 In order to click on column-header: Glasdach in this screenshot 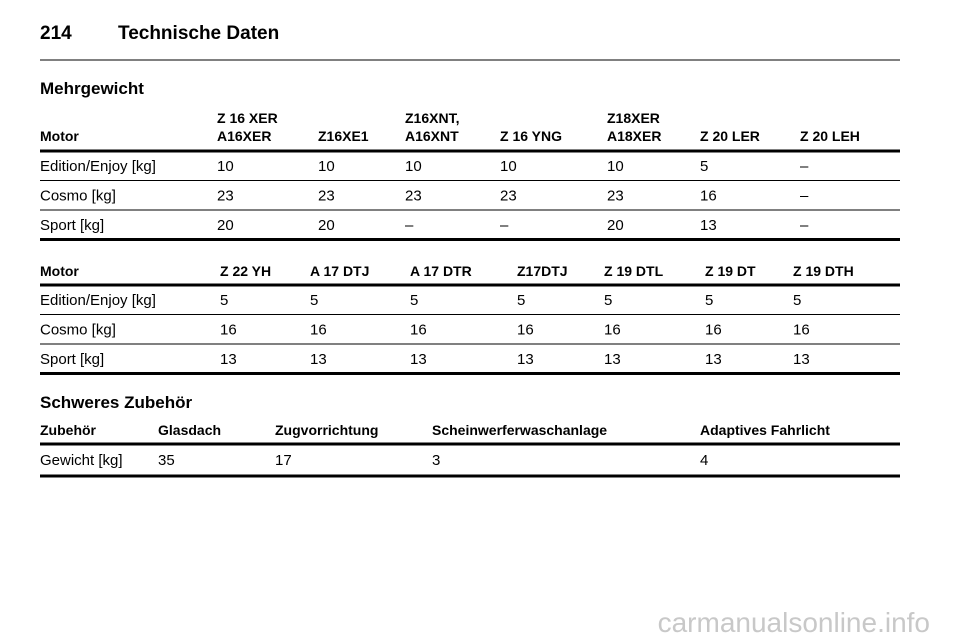, I will do `click(189, 430)`.